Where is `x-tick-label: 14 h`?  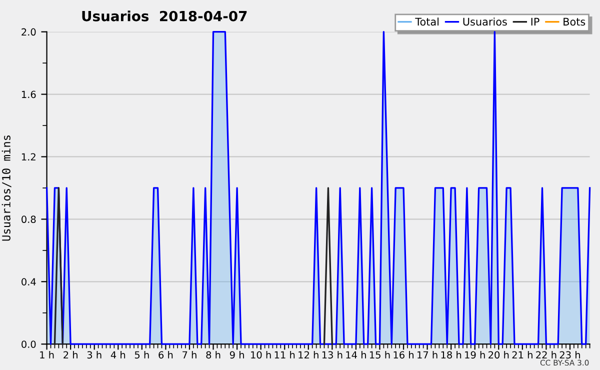
x-tick-label: 14 h is located at coordinates (356, 354).